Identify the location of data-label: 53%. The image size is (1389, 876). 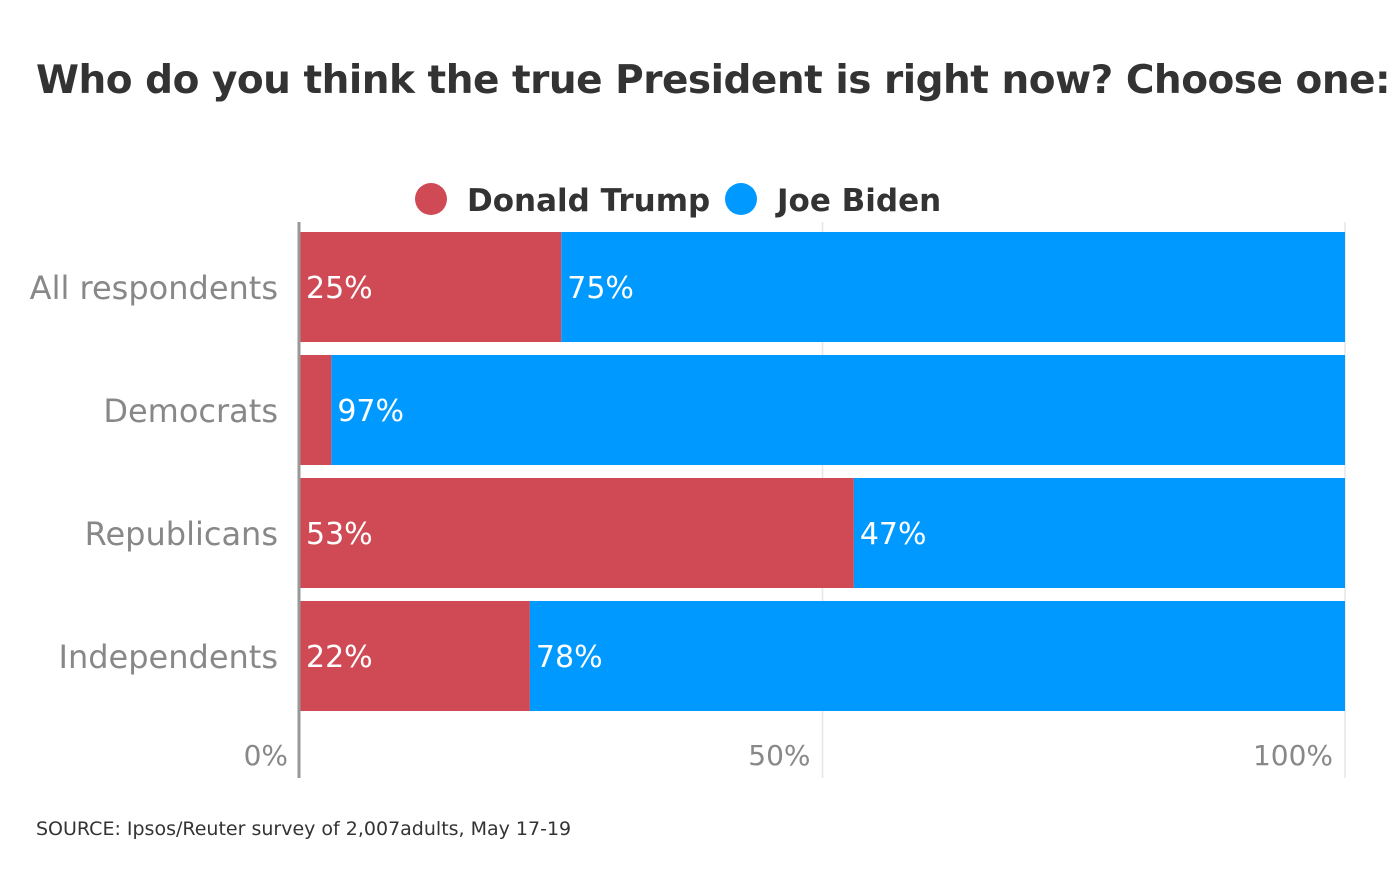
(339, 534).